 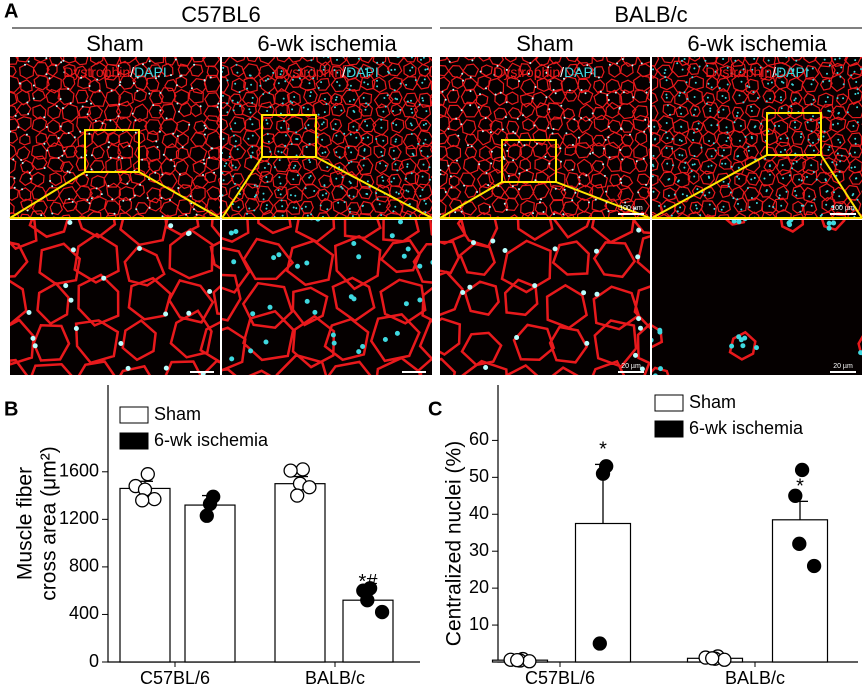 What do you see at coordinates (800, 487) in the screenshot?
I see `annotation: *` at bounding box center [800, 487].